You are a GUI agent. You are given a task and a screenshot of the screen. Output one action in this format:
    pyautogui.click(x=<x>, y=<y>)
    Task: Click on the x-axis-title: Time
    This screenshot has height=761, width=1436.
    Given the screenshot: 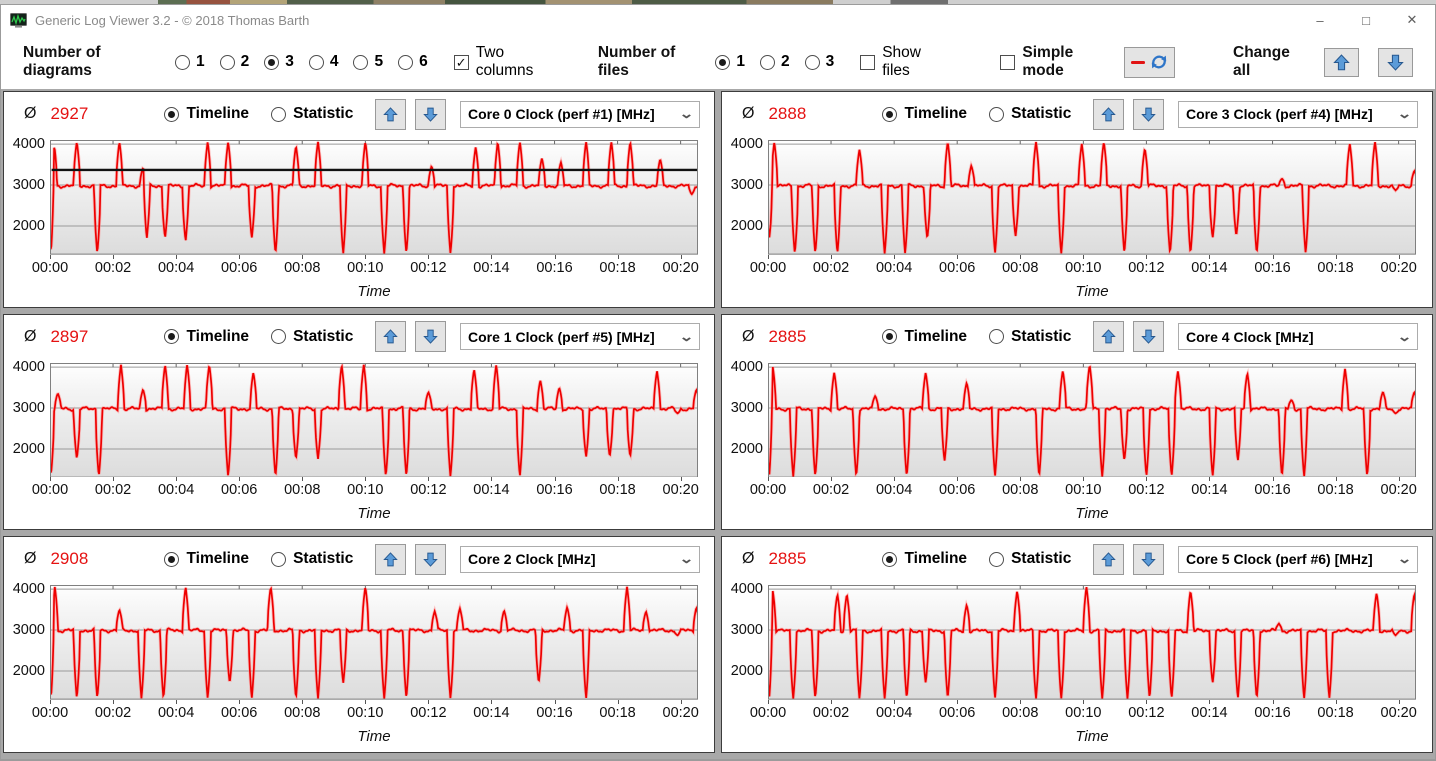 What is the action you would take?
    pyautogui.click(x=1092, y=514)
    